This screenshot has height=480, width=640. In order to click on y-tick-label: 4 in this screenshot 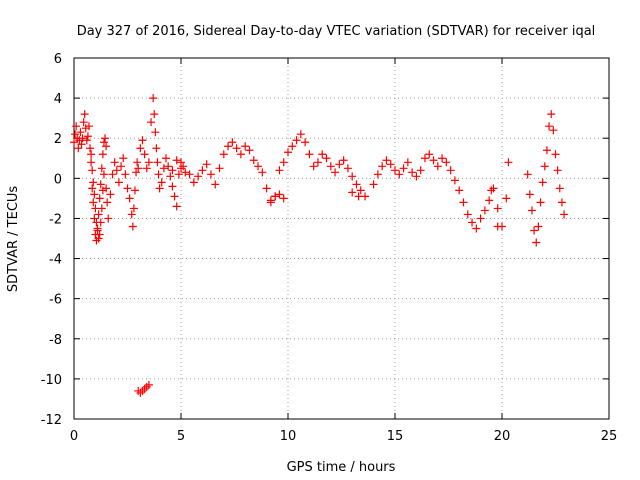, I will do `click(58, 99)`.